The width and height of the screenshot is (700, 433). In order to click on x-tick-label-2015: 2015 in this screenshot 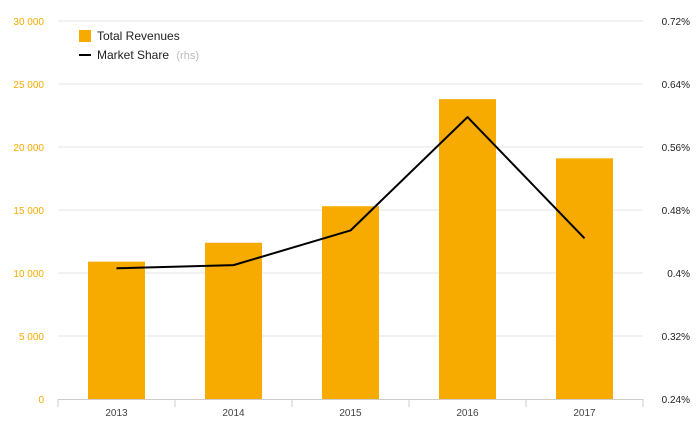, I will do `click(350, 413)`.